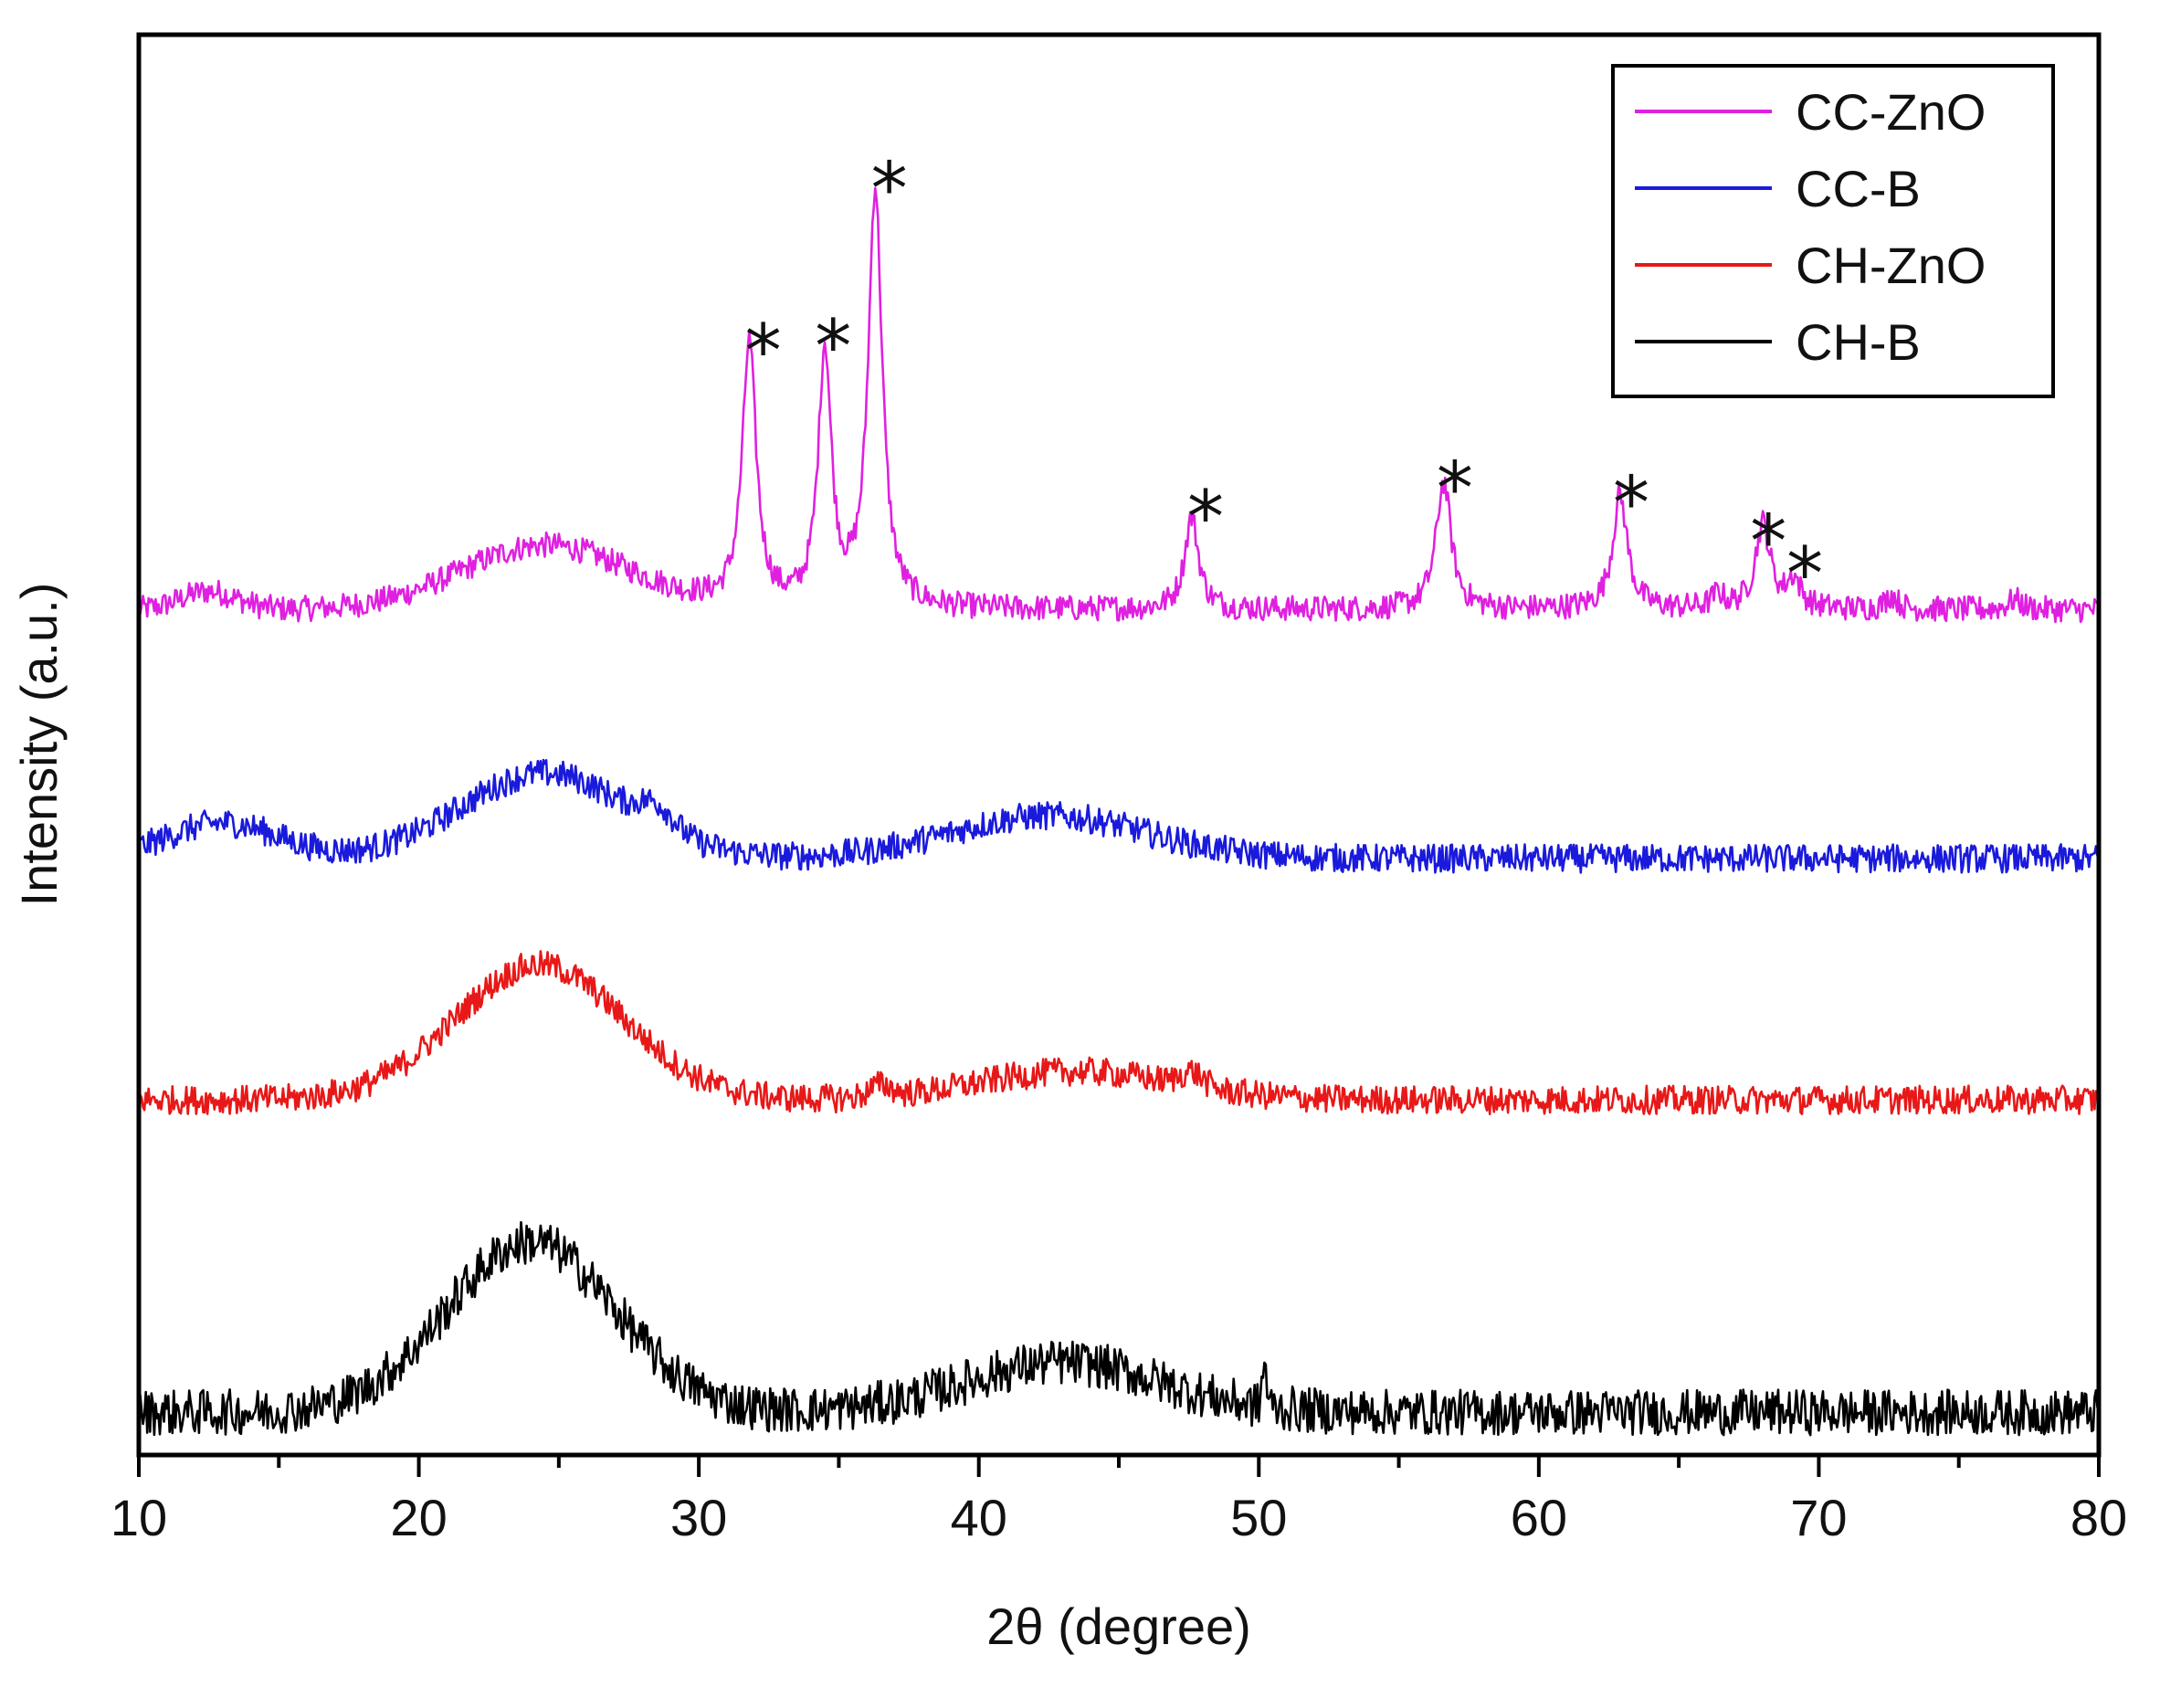 The width and height of the screenshot is (2181, 1708). Describe the element at coordinates (1119, 1033) in the screenshot. I see `series-line-ch-zno` at that location.